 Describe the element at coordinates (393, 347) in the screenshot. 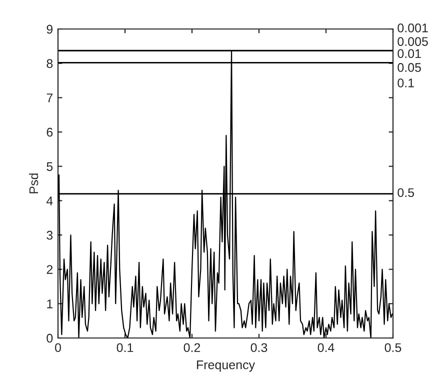

I see `x-tick-label: 0.5` at that location.